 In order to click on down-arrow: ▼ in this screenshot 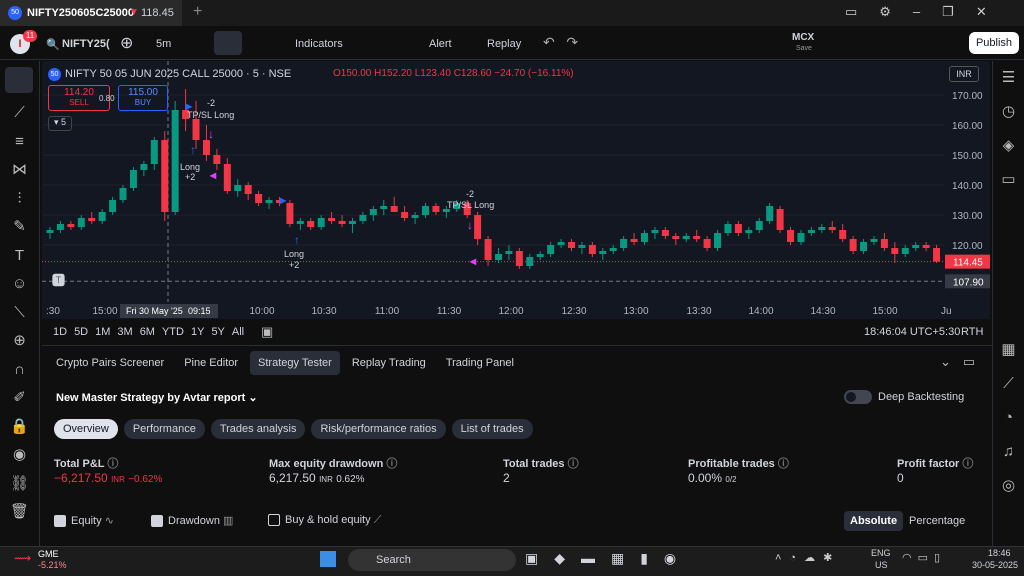, I will do `click(134, 12)`.